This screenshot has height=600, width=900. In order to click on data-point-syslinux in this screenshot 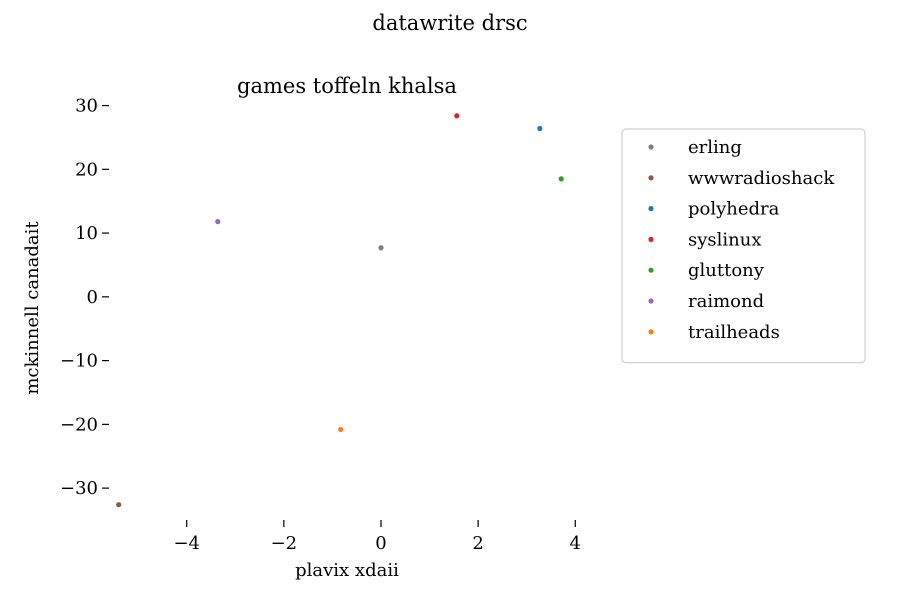, I will do `click(457, 116)`.